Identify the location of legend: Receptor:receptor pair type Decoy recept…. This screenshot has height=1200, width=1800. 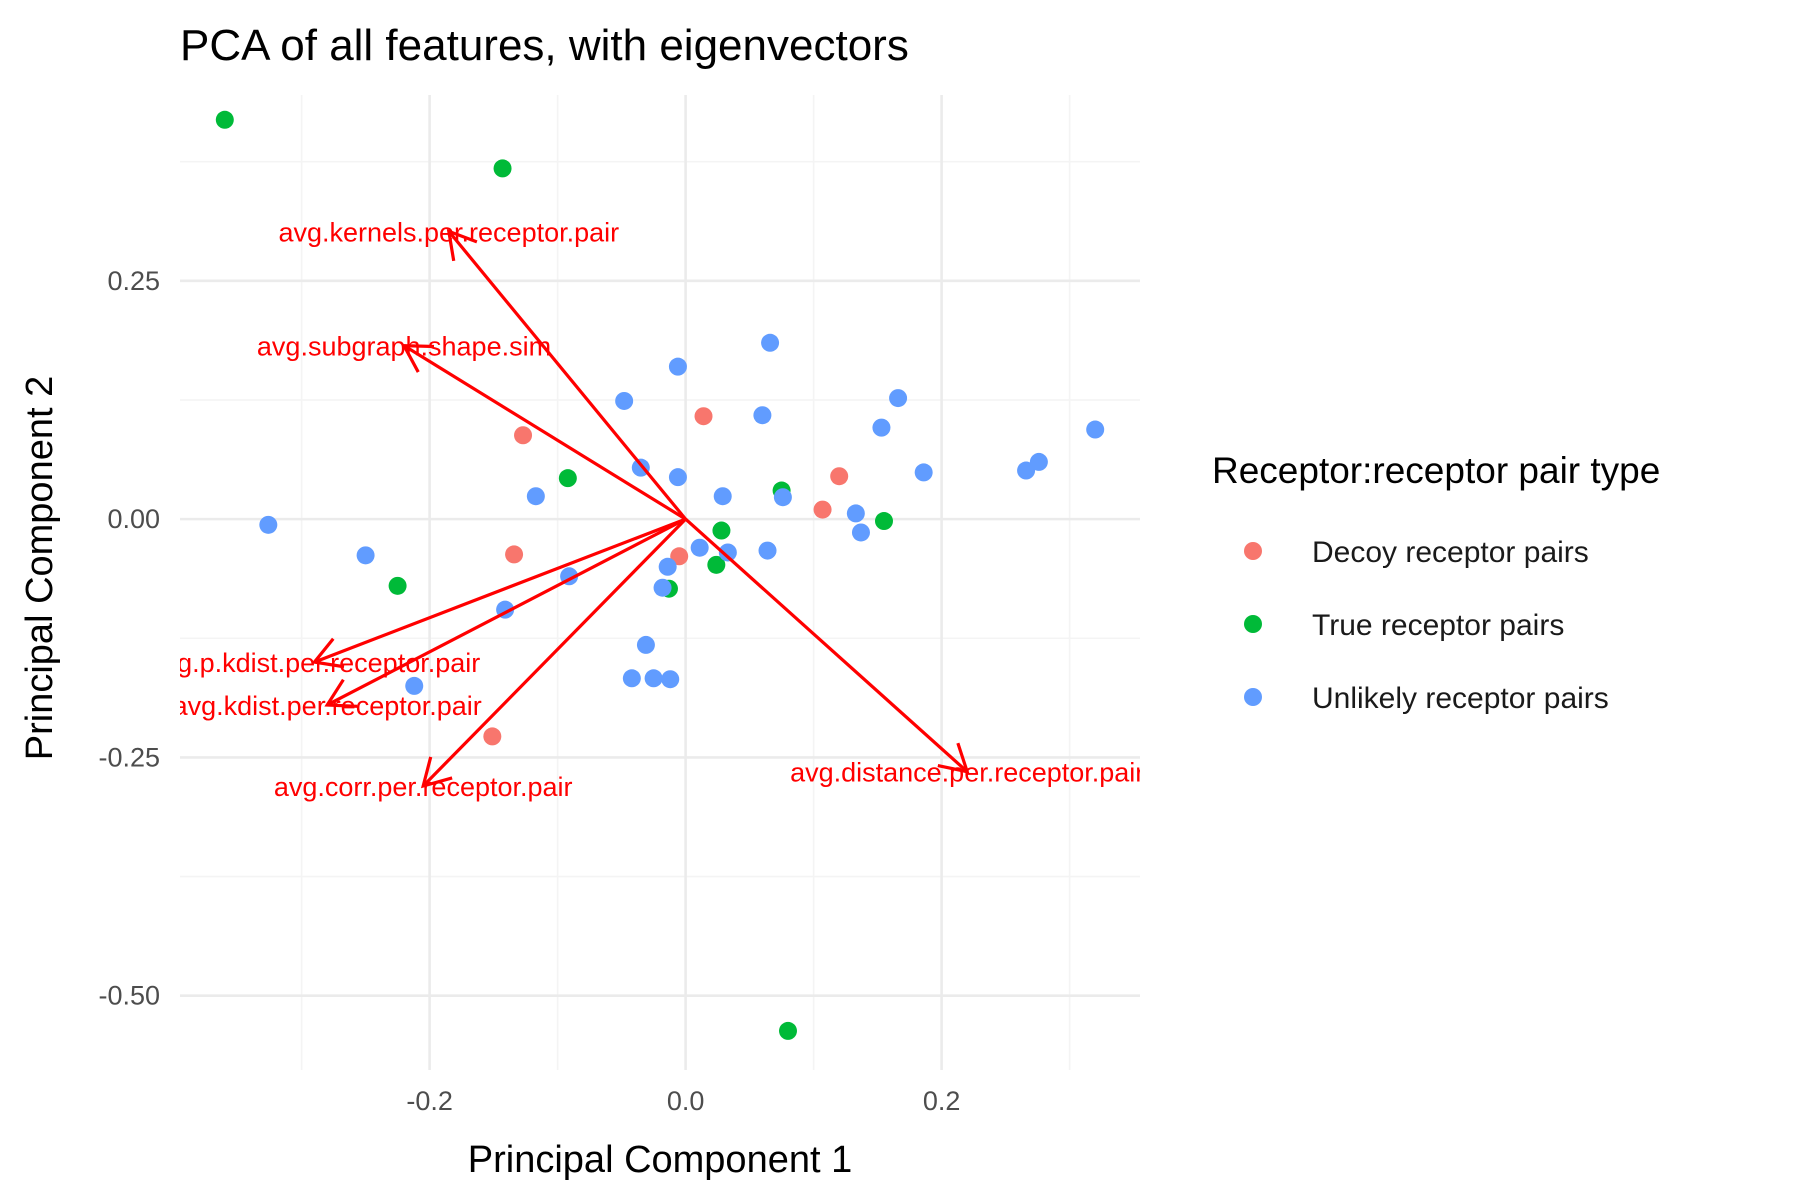
(1436, 582).